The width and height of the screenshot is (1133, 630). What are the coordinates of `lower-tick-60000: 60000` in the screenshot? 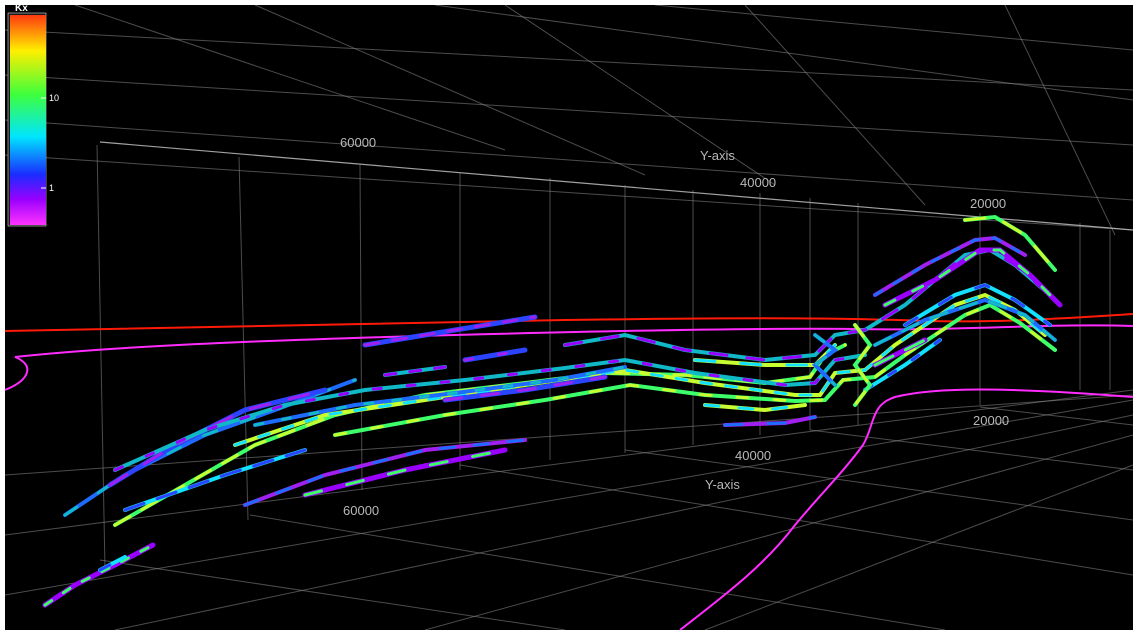 It's located at (361, 510).